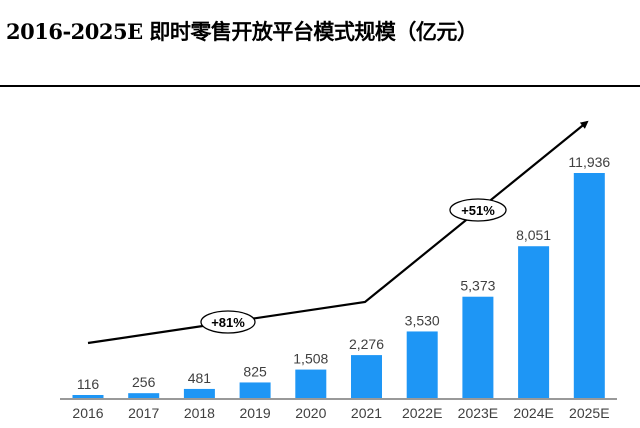 This screenshot has width=640, height=428. I want to click on bar-2024E, so click(534, 322).